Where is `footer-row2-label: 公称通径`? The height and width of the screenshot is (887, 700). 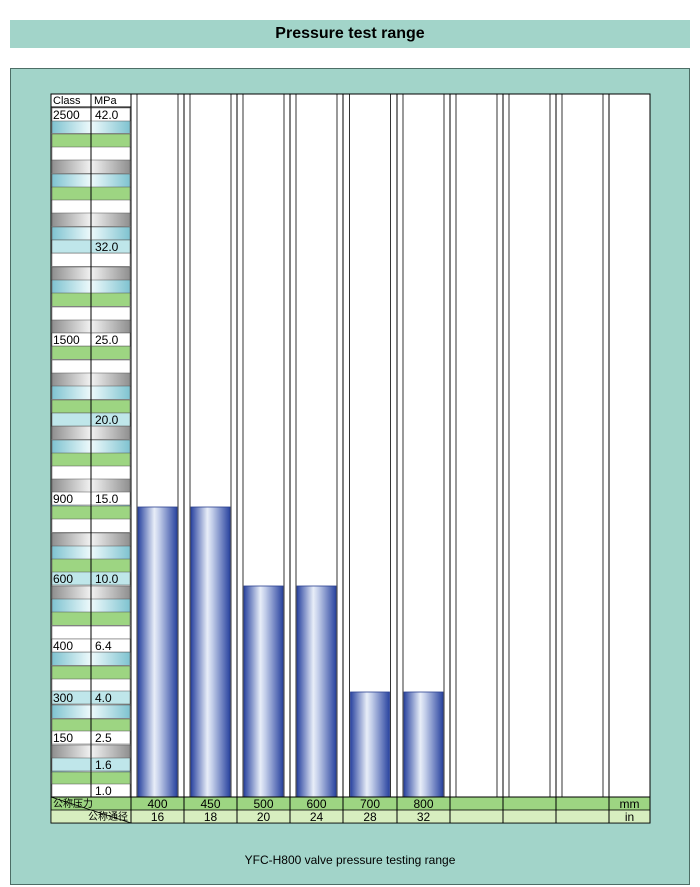 footer-row2-label: 公称通径 is located at coordinates (108, 816).